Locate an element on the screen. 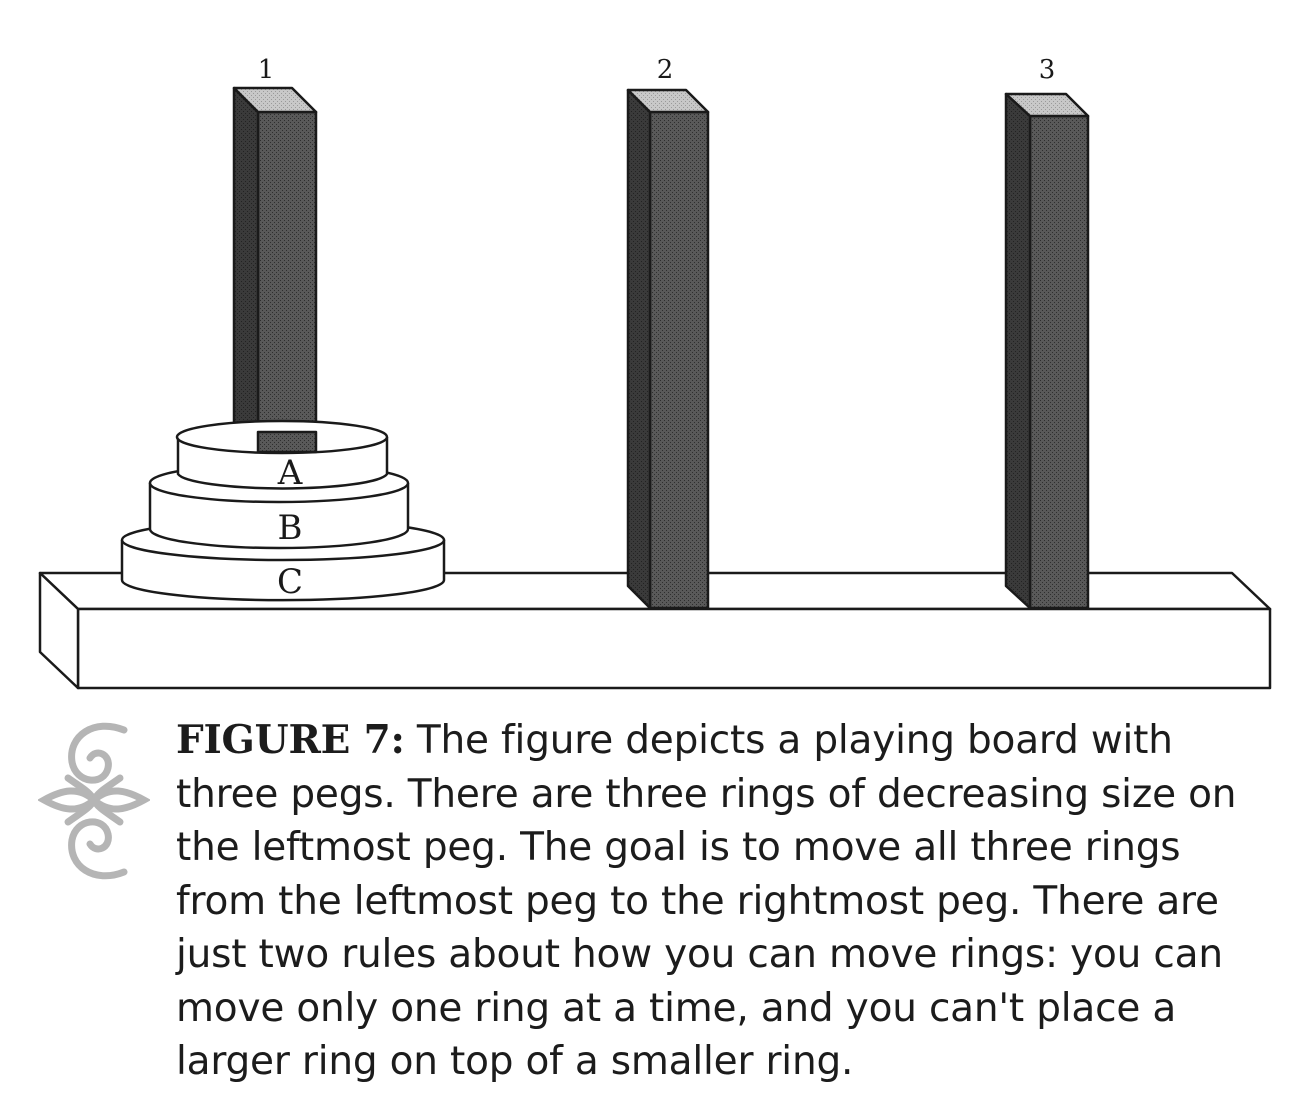 The height and width of the screenshot is (1120, 1308). ring-label-A: A is located at coordinates (290, 473).